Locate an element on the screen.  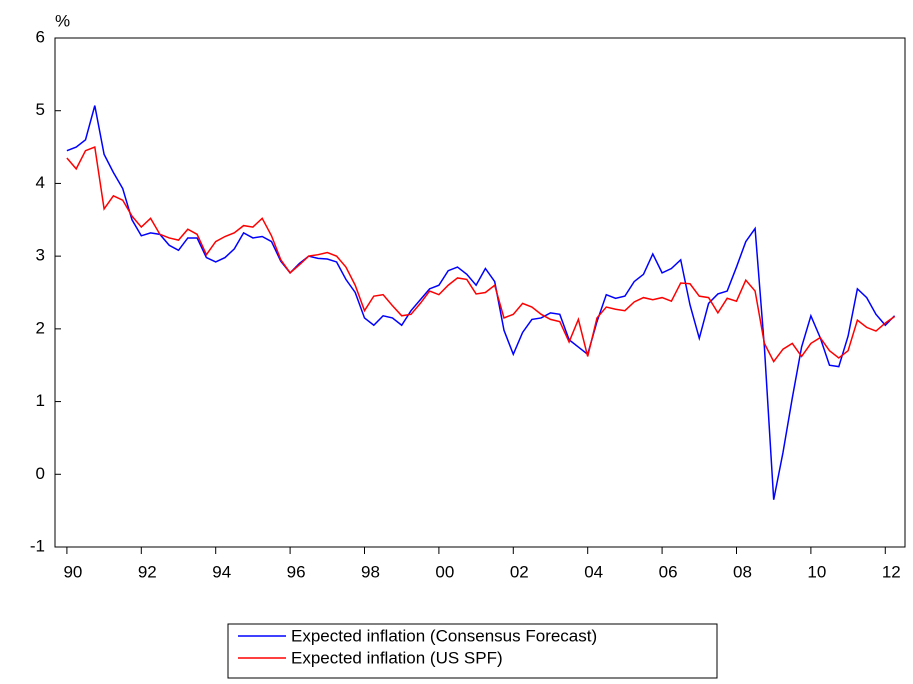
x-tick-label: 12 is located at coordinates (891, 571).